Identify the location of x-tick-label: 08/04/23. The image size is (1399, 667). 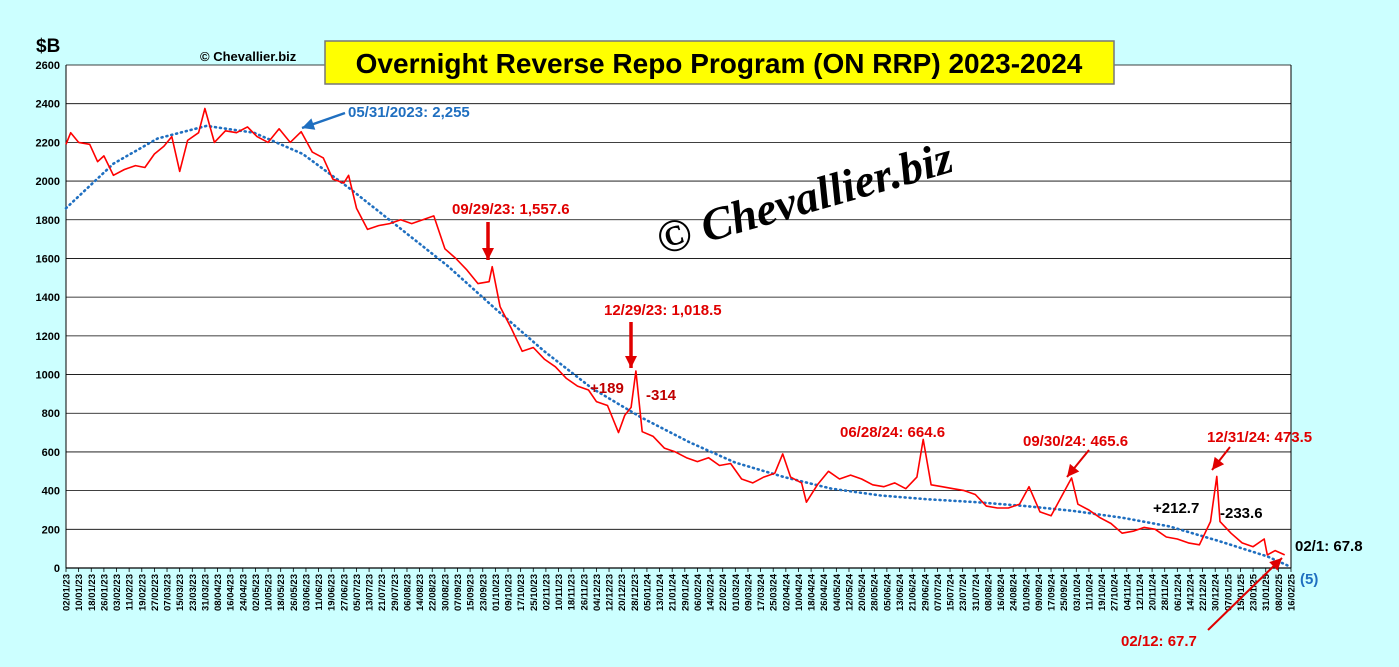
(218, 592).